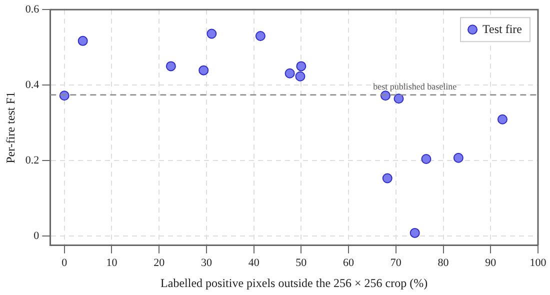 Image resolution: width=550 pixels, height=295 pixels. I want to click on x-tick-label: 80, so click(444, 262).